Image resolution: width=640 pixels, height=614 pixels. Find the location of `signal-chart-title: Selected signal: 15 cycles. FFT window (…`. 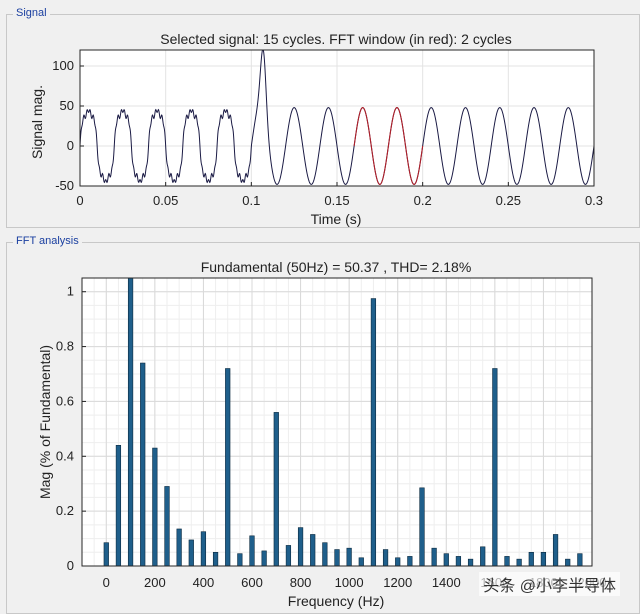

signal-chart-title: Selected signal: 15 cycles. FFT window (… is located at coordinates (335, 39).